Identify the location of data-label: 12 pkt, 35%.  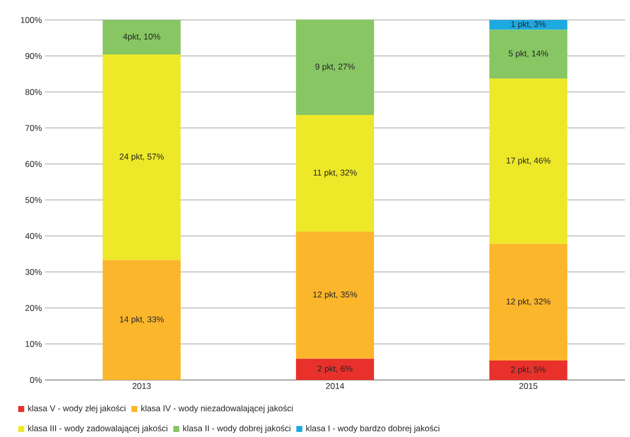
(335, 295).